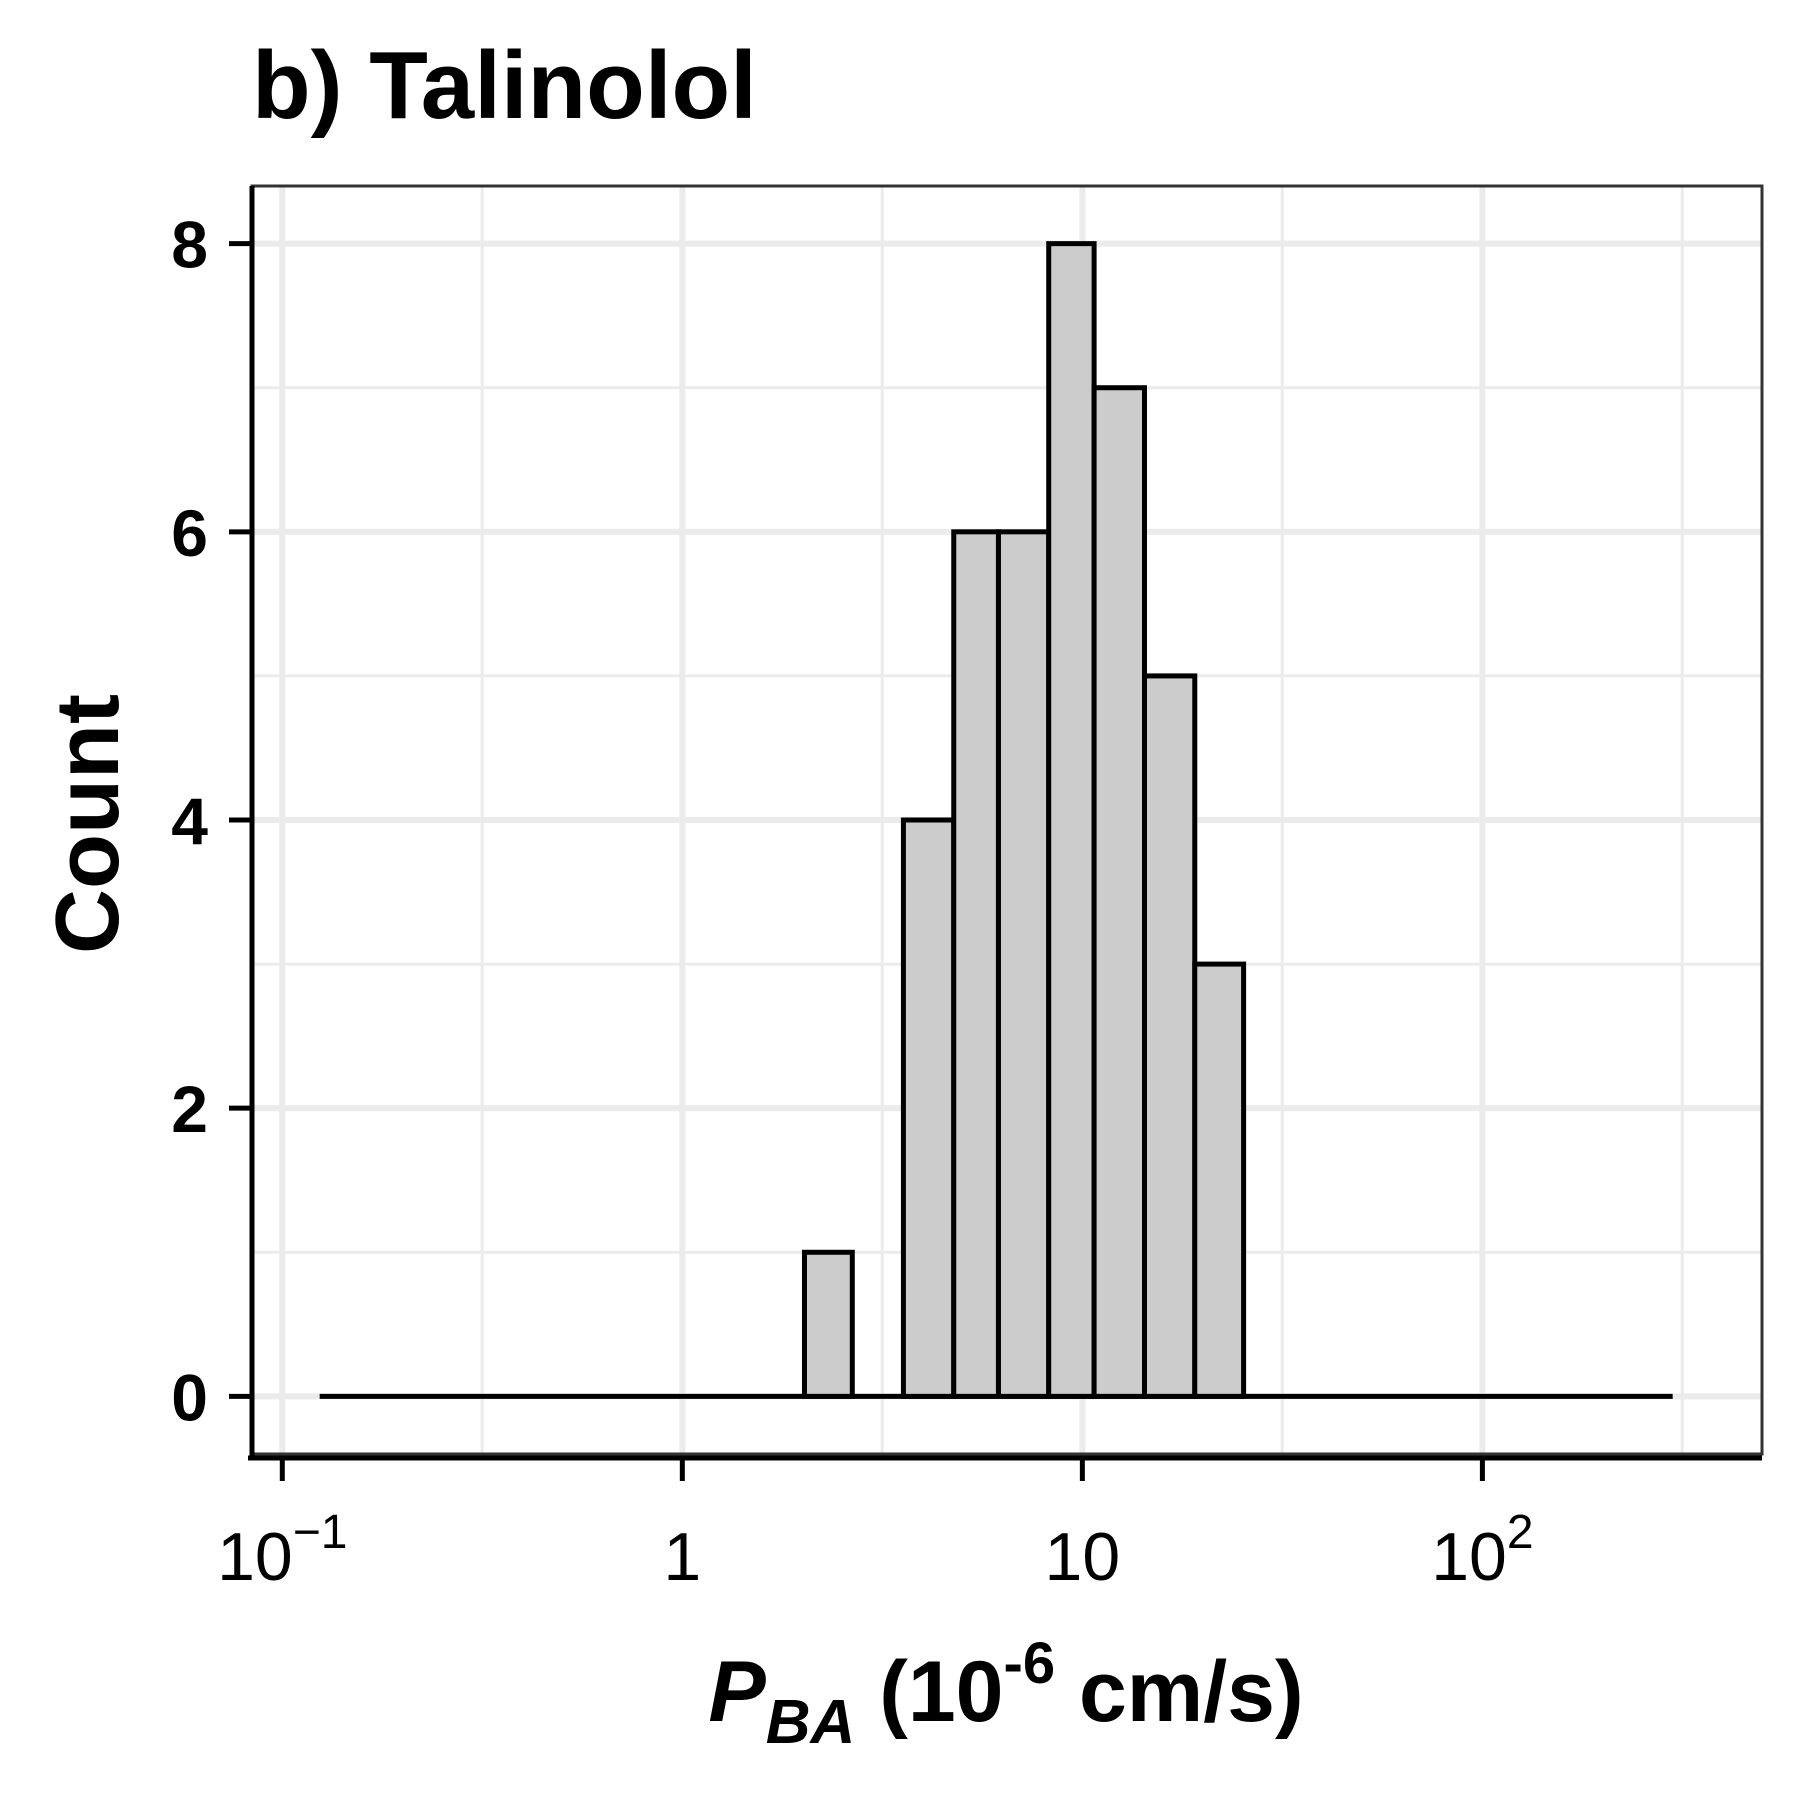 This screenshot has height=1800, width=1800. I want to click on x-axis-label-unit-open: (10, so click(929, 1692).